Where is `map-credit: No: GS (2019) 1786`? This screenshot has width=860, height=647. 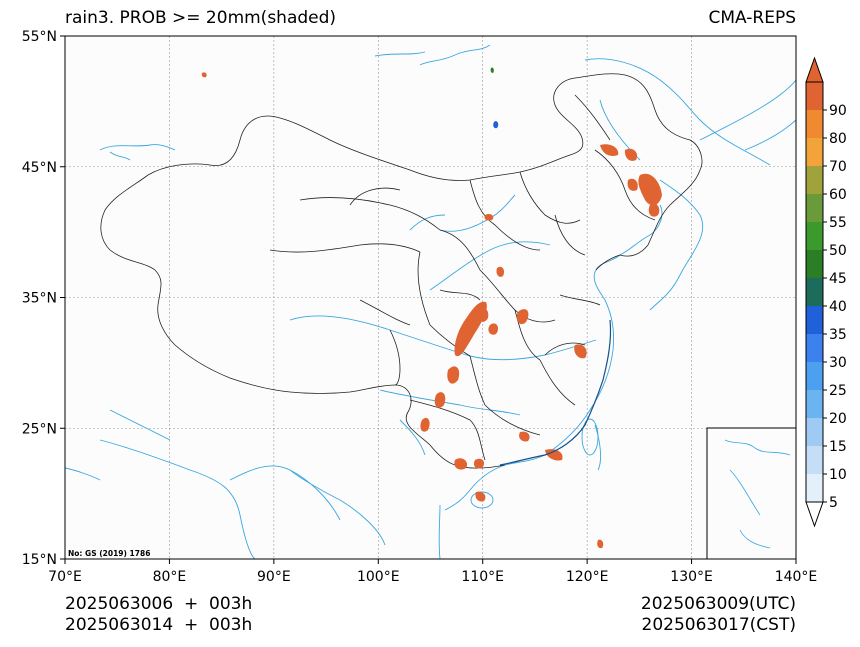 map-credit: No: GS (2019) 1786 is located at coordinates (109, 553).